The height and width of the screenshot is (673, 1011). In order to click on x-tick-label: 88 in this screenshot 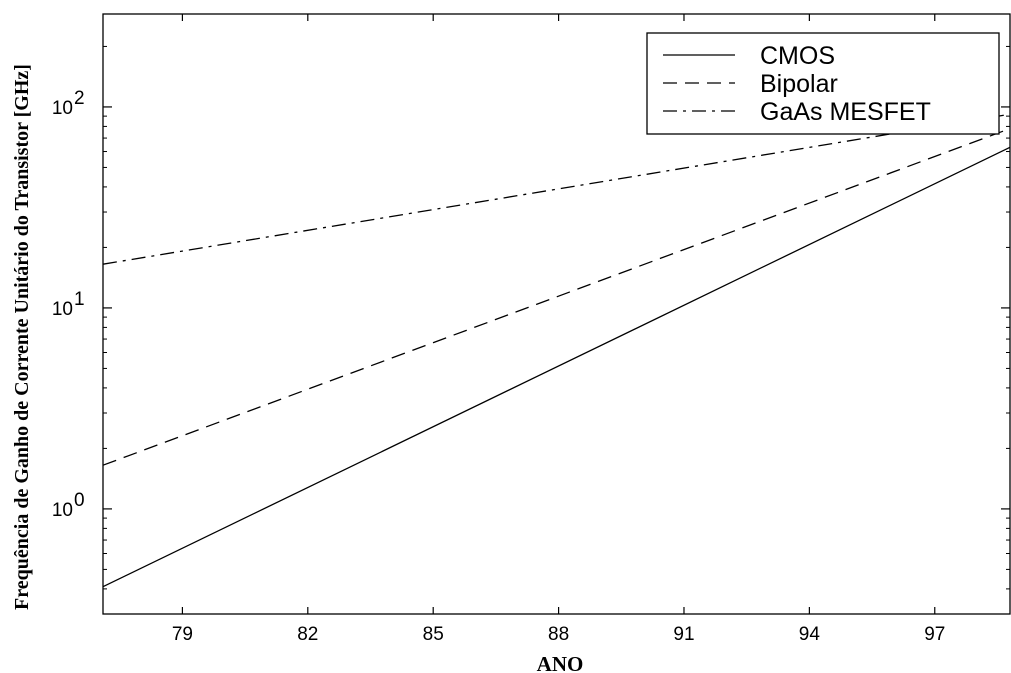, I will do `click(558, 634)`.